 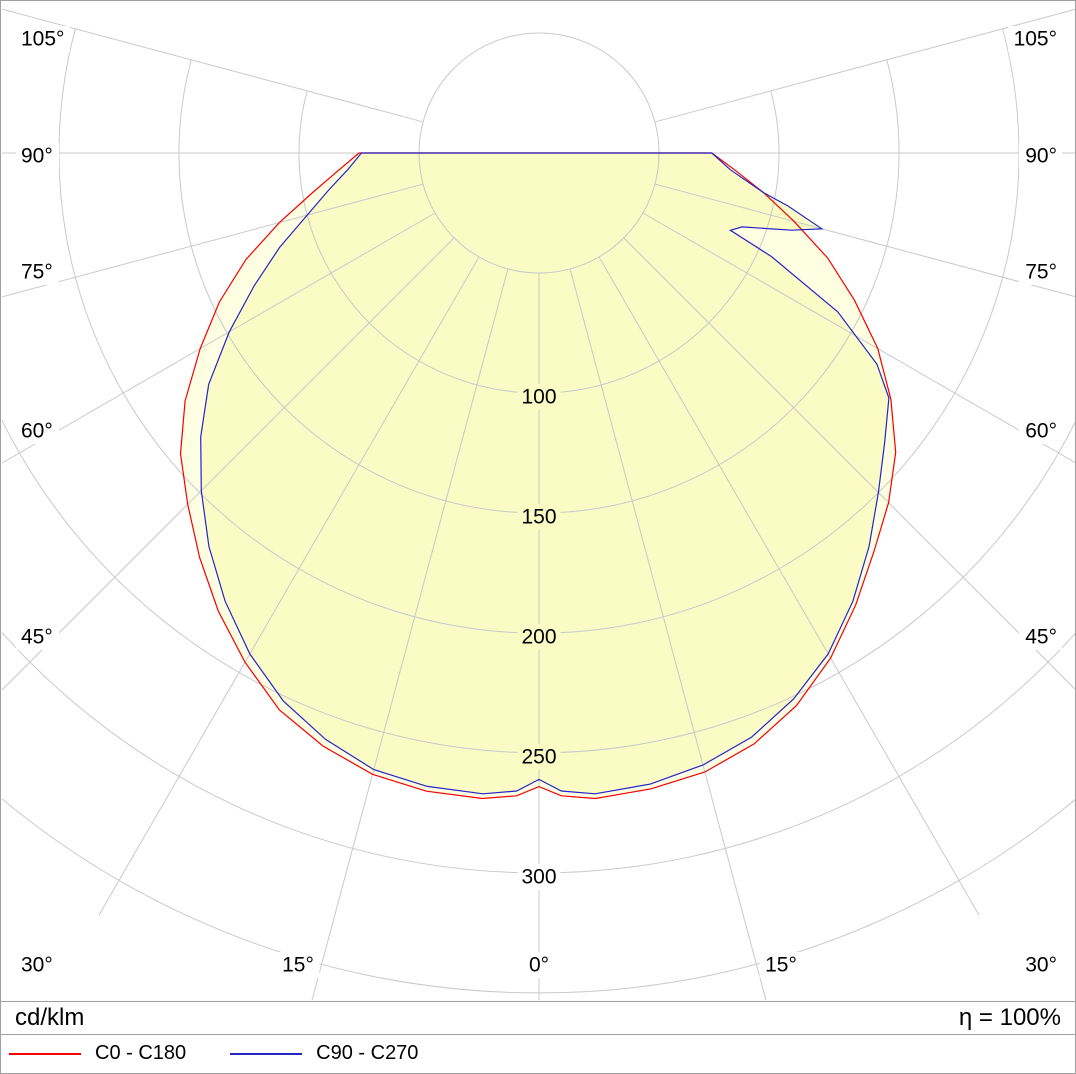 What do you see at coordinates (538, 397) in the screenshot?
I see `svg-text: 100` at bounding box center [538, 397].